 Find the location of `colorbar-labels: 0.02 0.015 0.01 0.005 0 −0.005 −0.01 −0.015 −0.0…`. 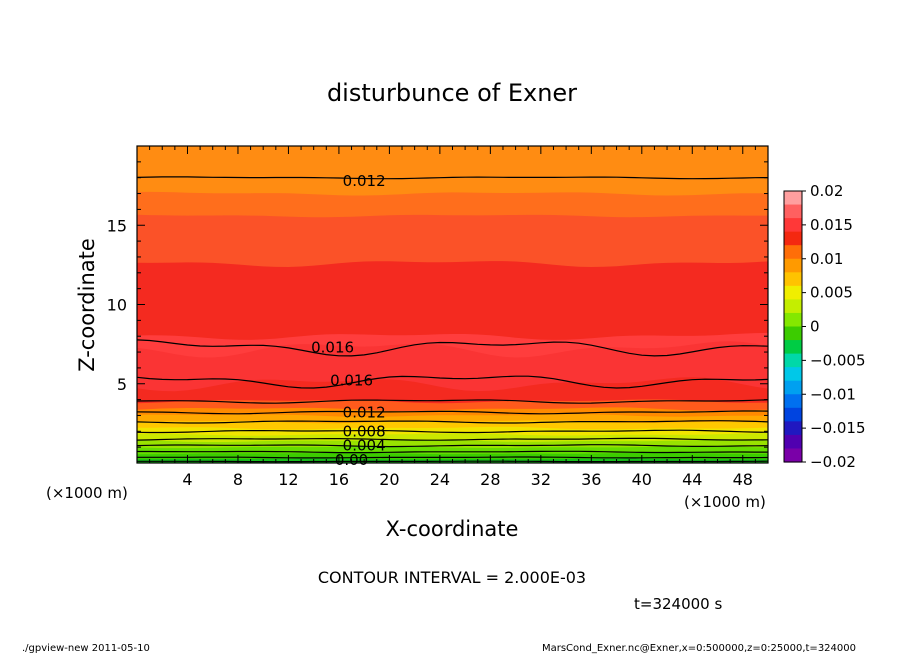

colorbar-labels: 0.02 0.015 0.01 0.005 0 −0.005 −0.01 −0.015 −0.0… is located at coordinates (834, 326).